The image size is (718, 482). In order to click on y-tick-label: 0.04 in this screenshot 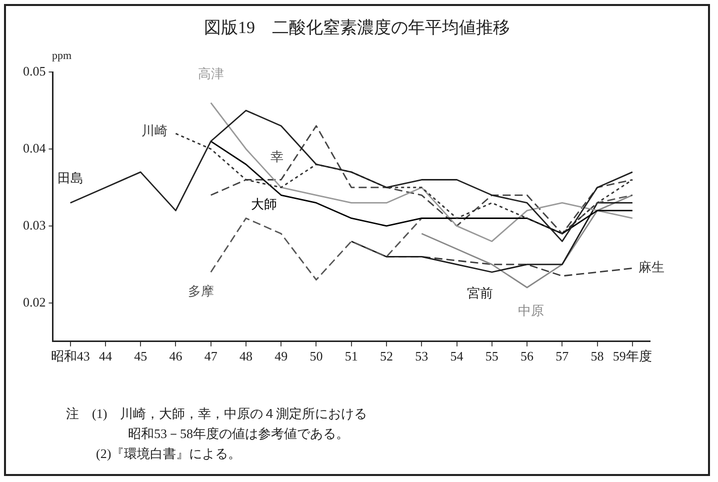, I will do `click(34, 148)`.